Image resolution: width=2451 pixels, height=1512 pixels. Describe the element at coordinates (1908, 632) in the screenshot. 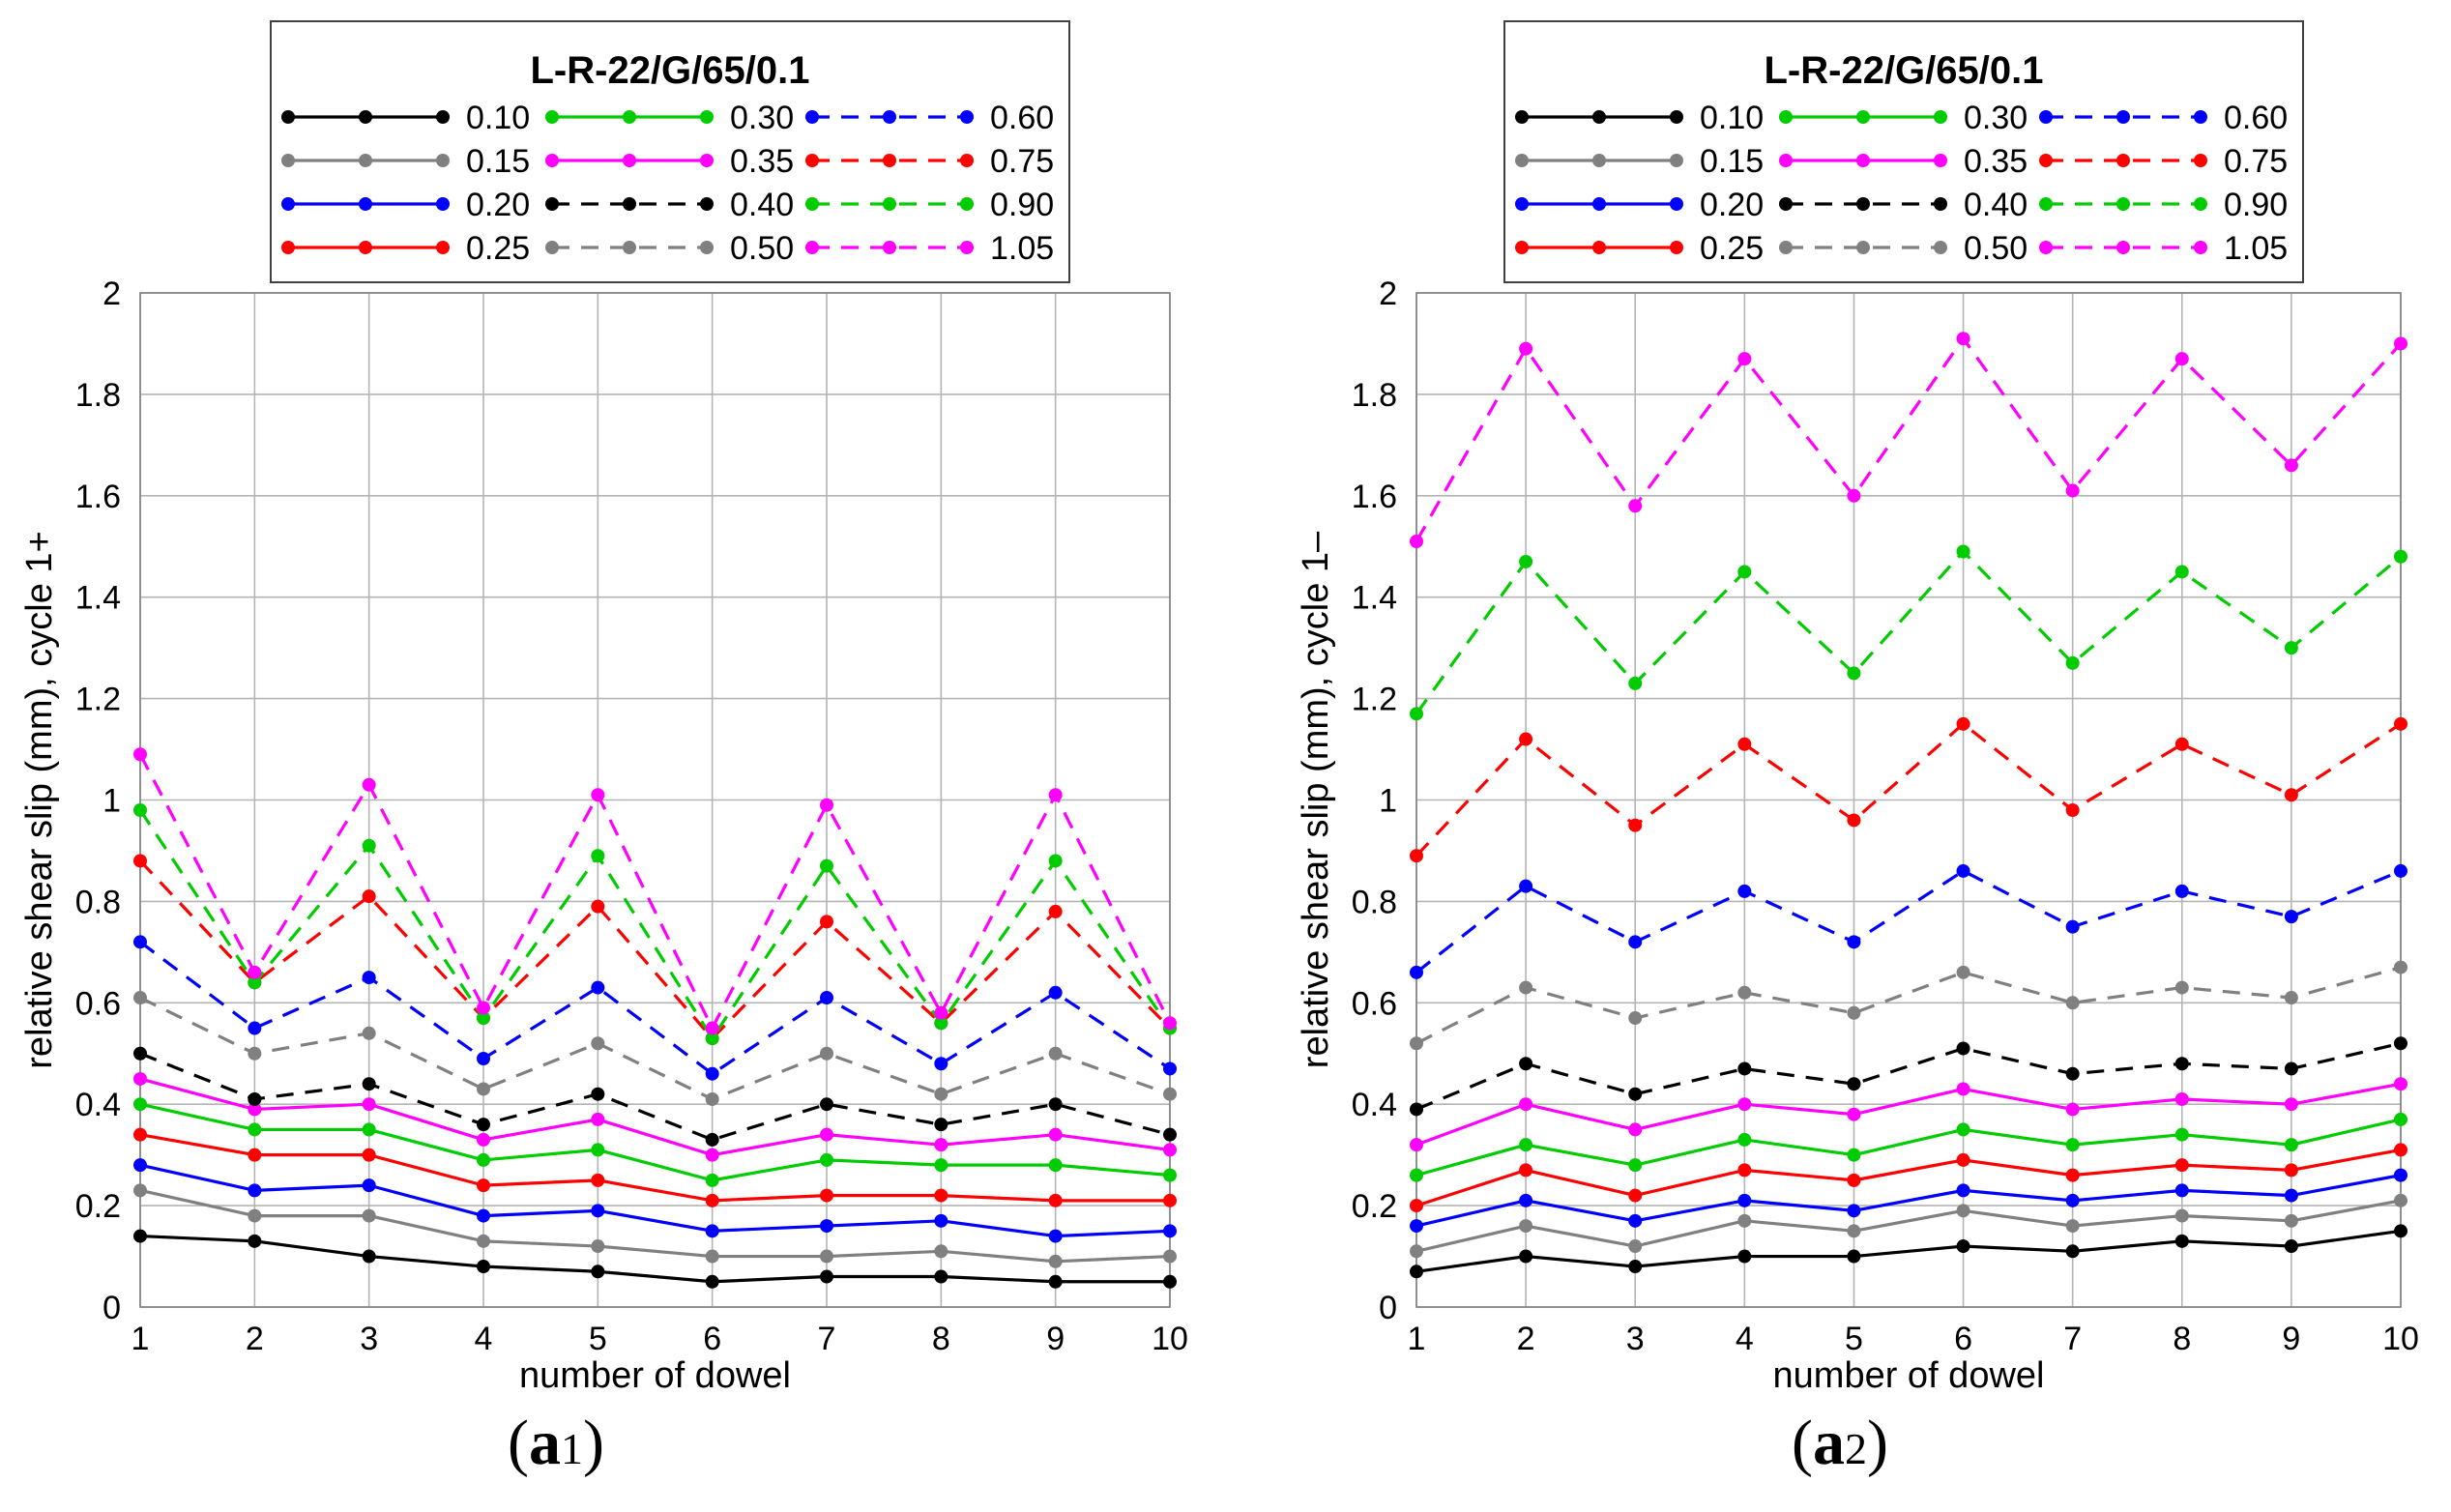

I see `series-0.90` at that location.